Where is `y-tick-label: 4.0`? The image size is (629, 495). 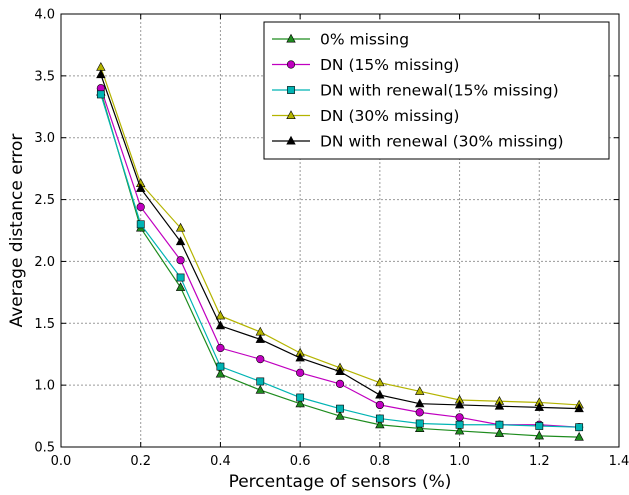
y-tick-label: 4.0 is located at coordinates (44, 15).